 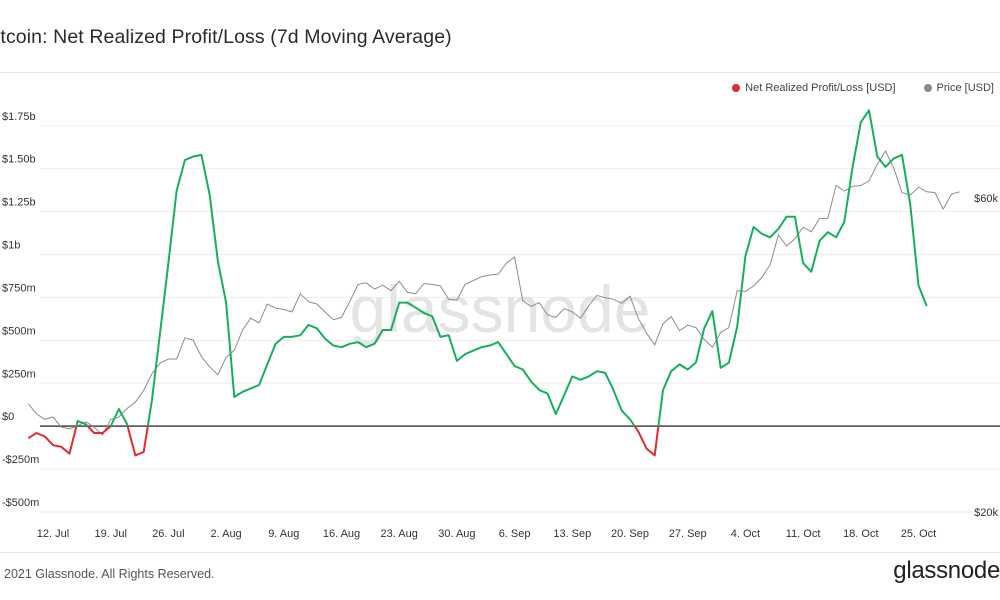 I want to click on x-tick-label: 12. Jul, so click(x=53, y=534).